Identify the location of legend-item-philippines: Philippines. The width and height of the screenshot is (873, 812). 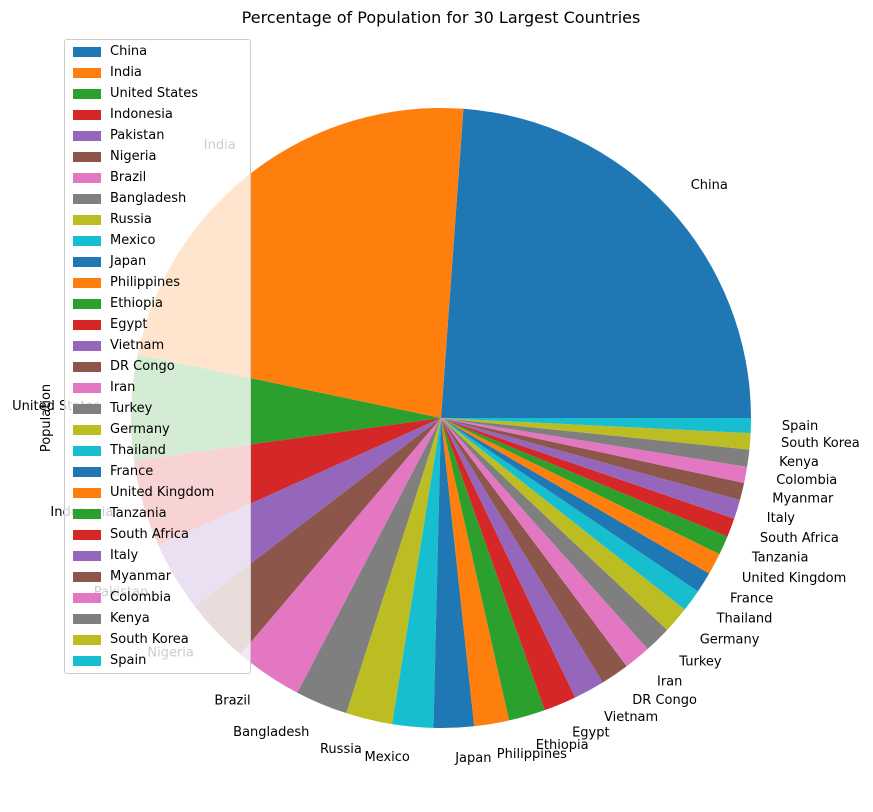
(157, 282).